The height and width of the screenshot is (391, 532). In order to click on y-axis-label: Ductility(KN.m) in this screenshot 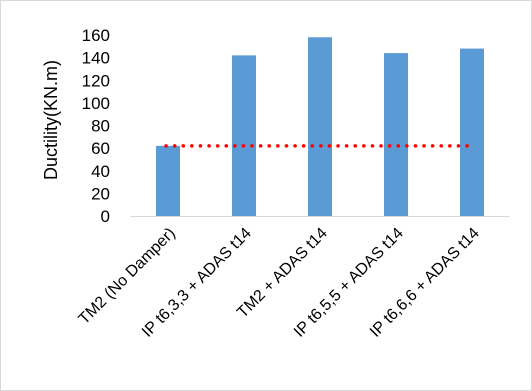, I will do `click(51, 120)`.